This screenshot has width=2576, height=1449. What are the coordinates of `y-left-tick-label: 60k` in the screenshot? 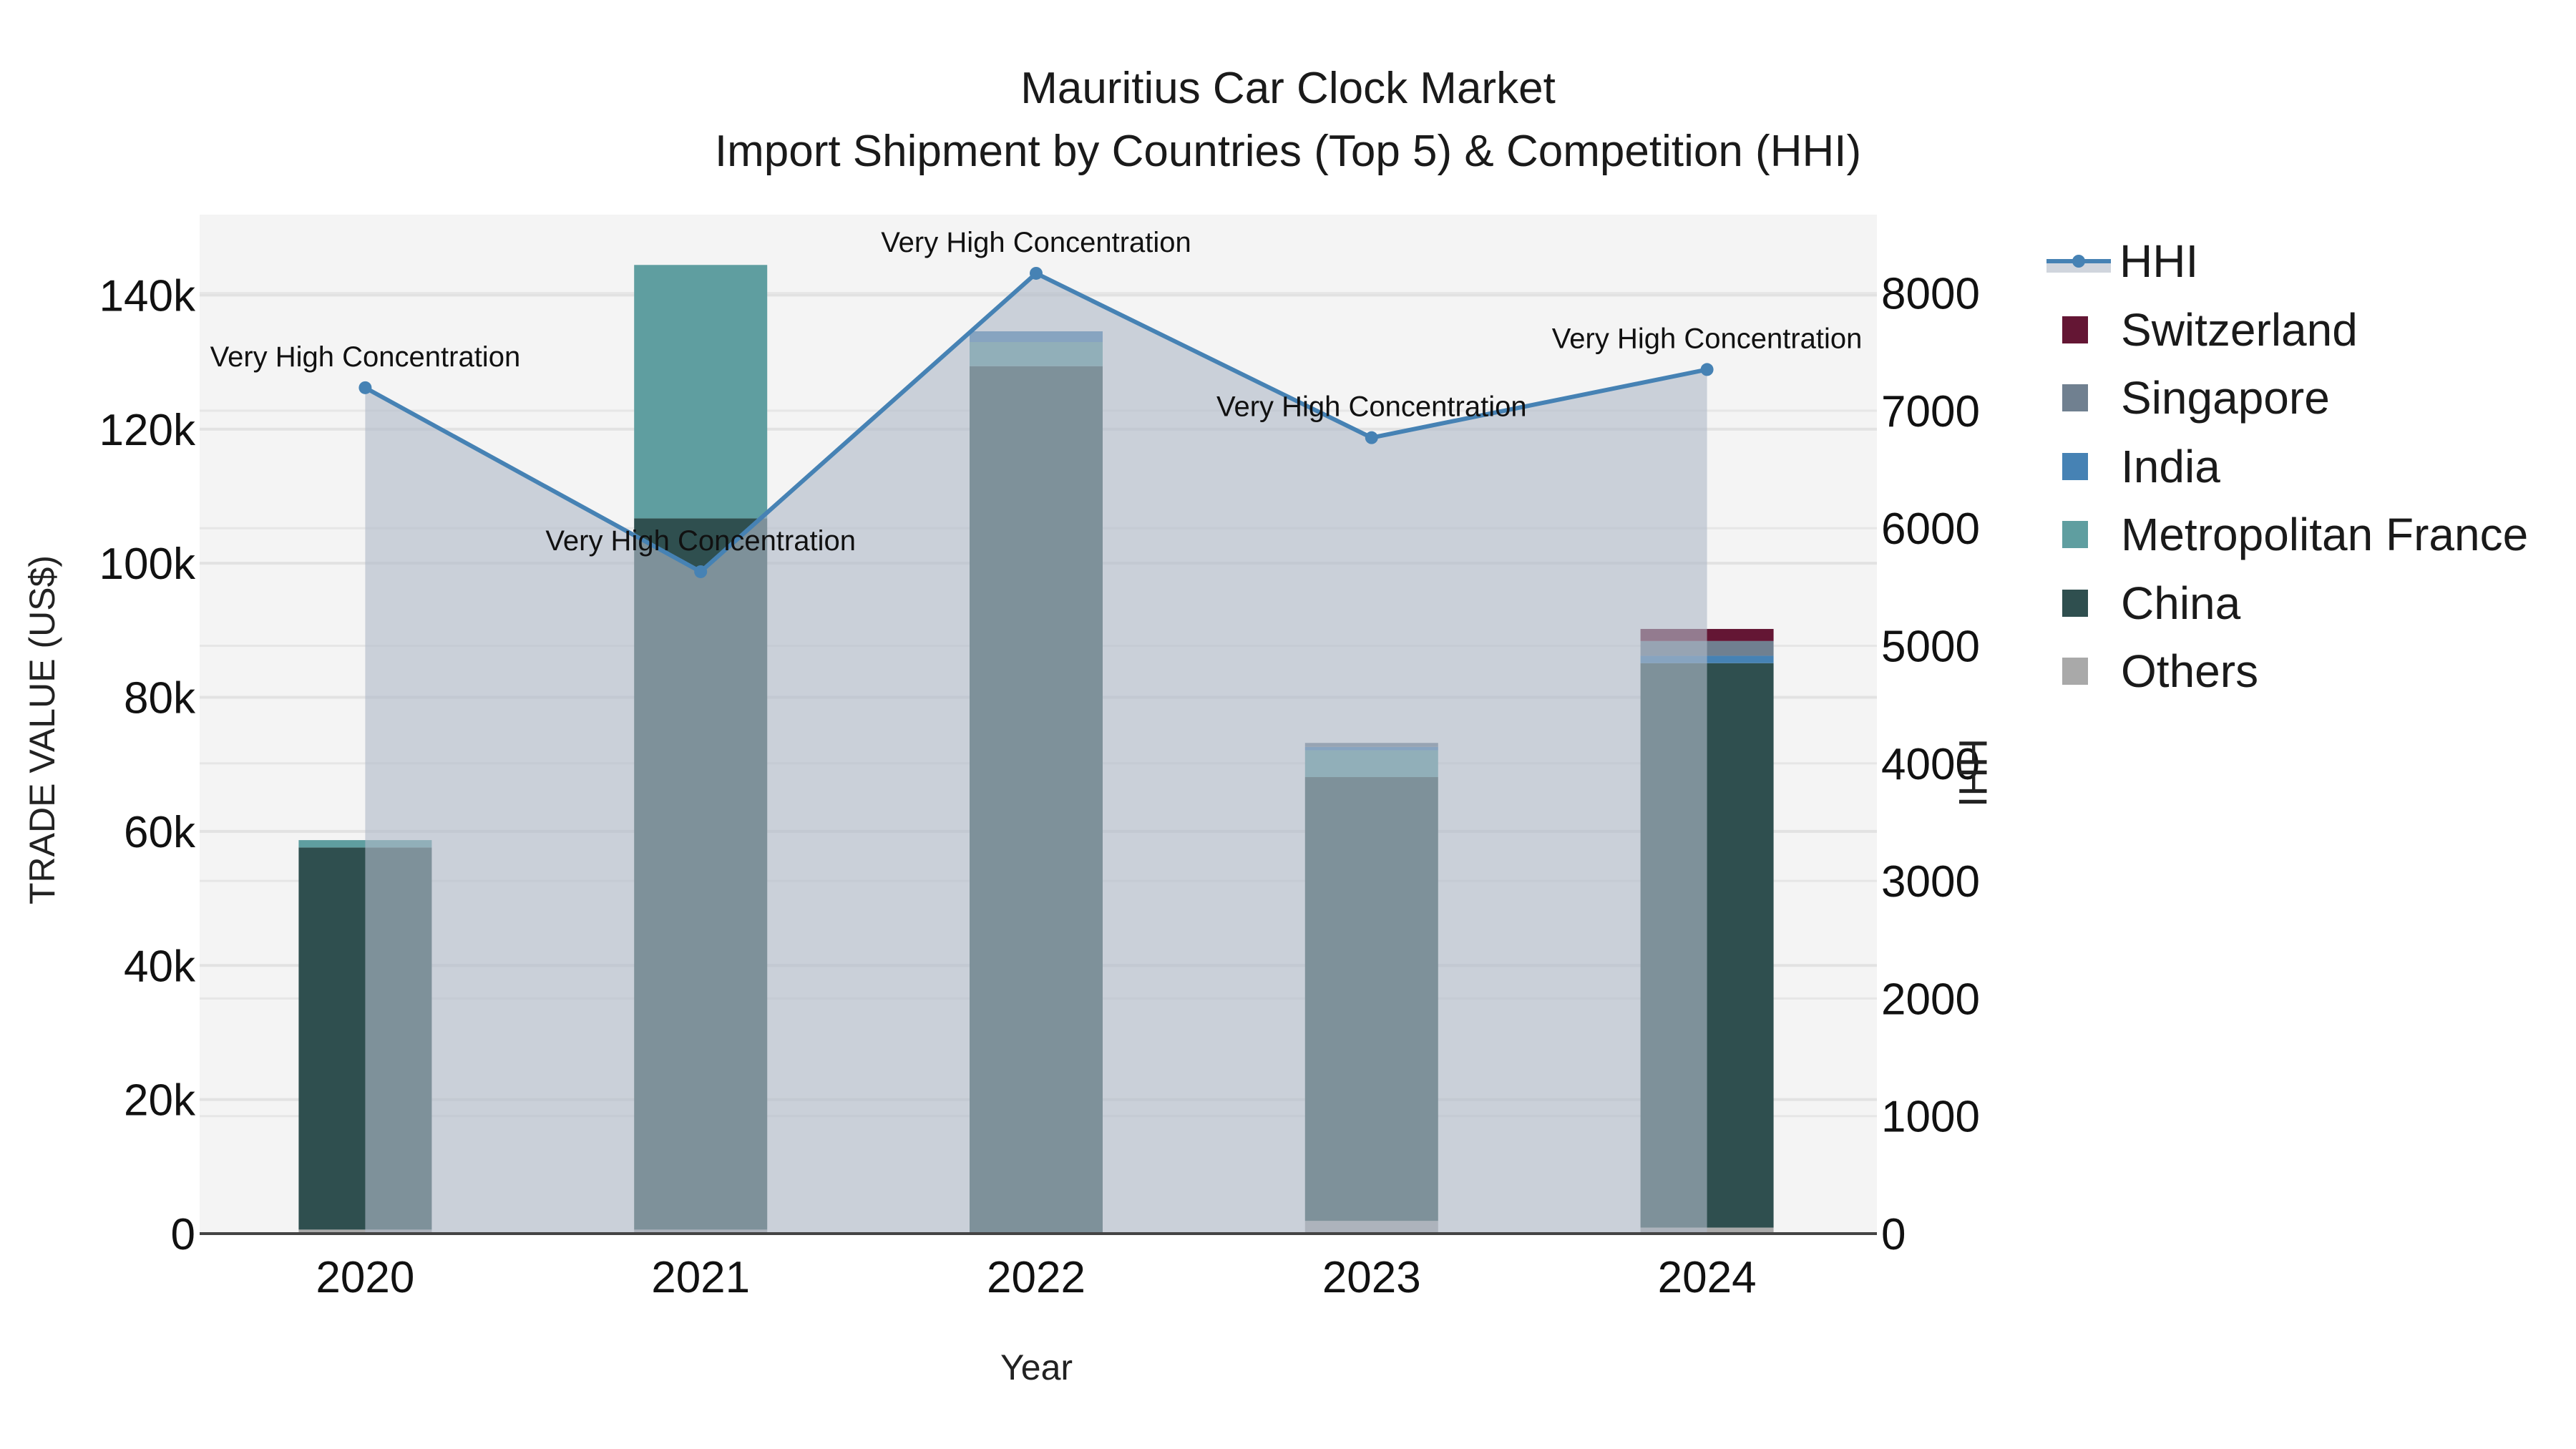 It's located at (160, 832).